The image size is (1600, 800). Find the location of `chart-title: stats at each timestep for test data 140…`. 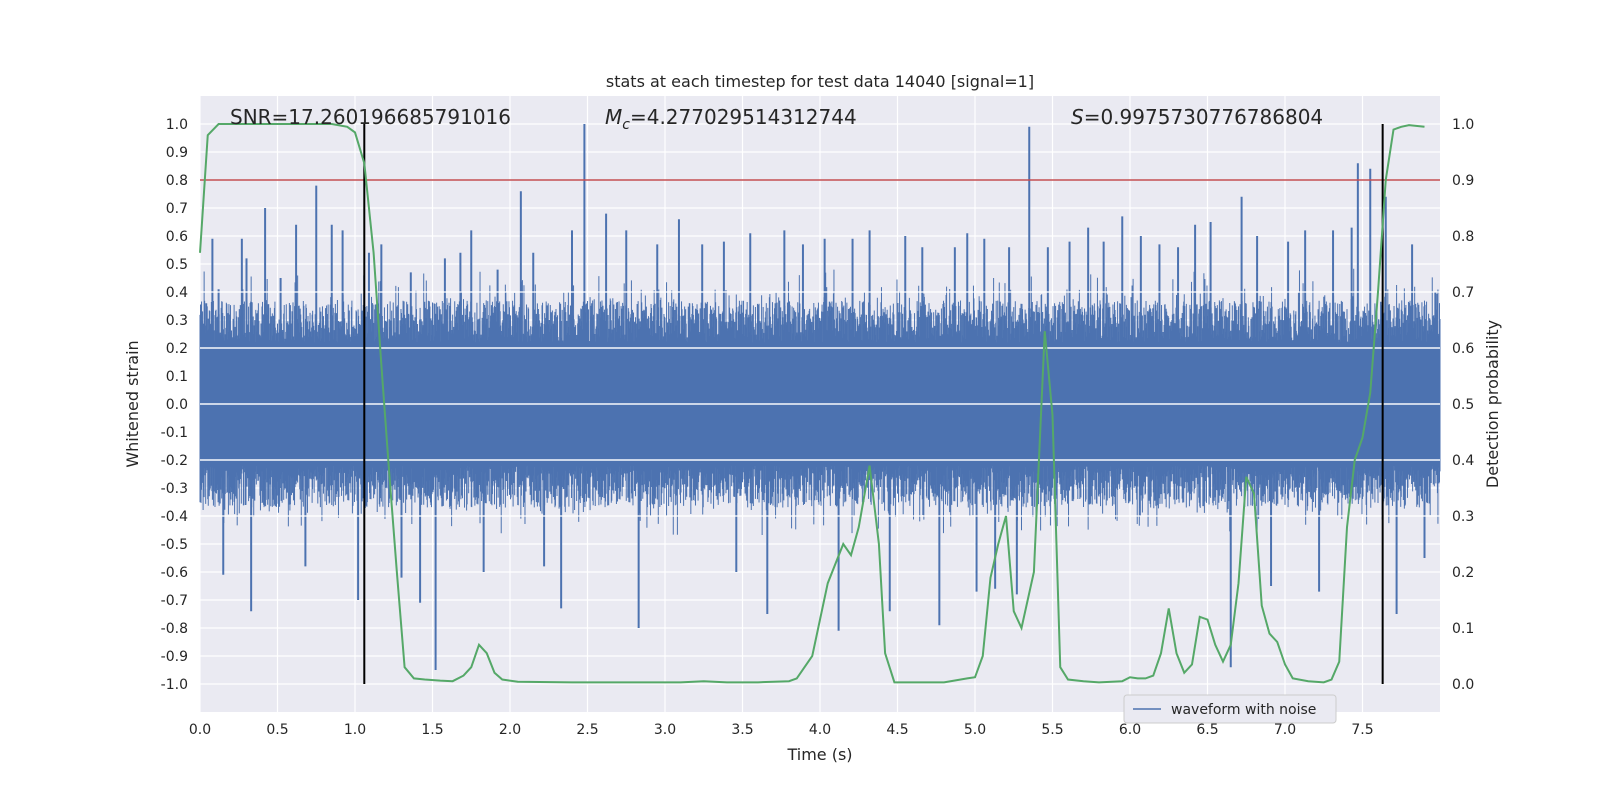

chart-title: stats at each timestep for test data 140… is located at coordinates (820, 81).